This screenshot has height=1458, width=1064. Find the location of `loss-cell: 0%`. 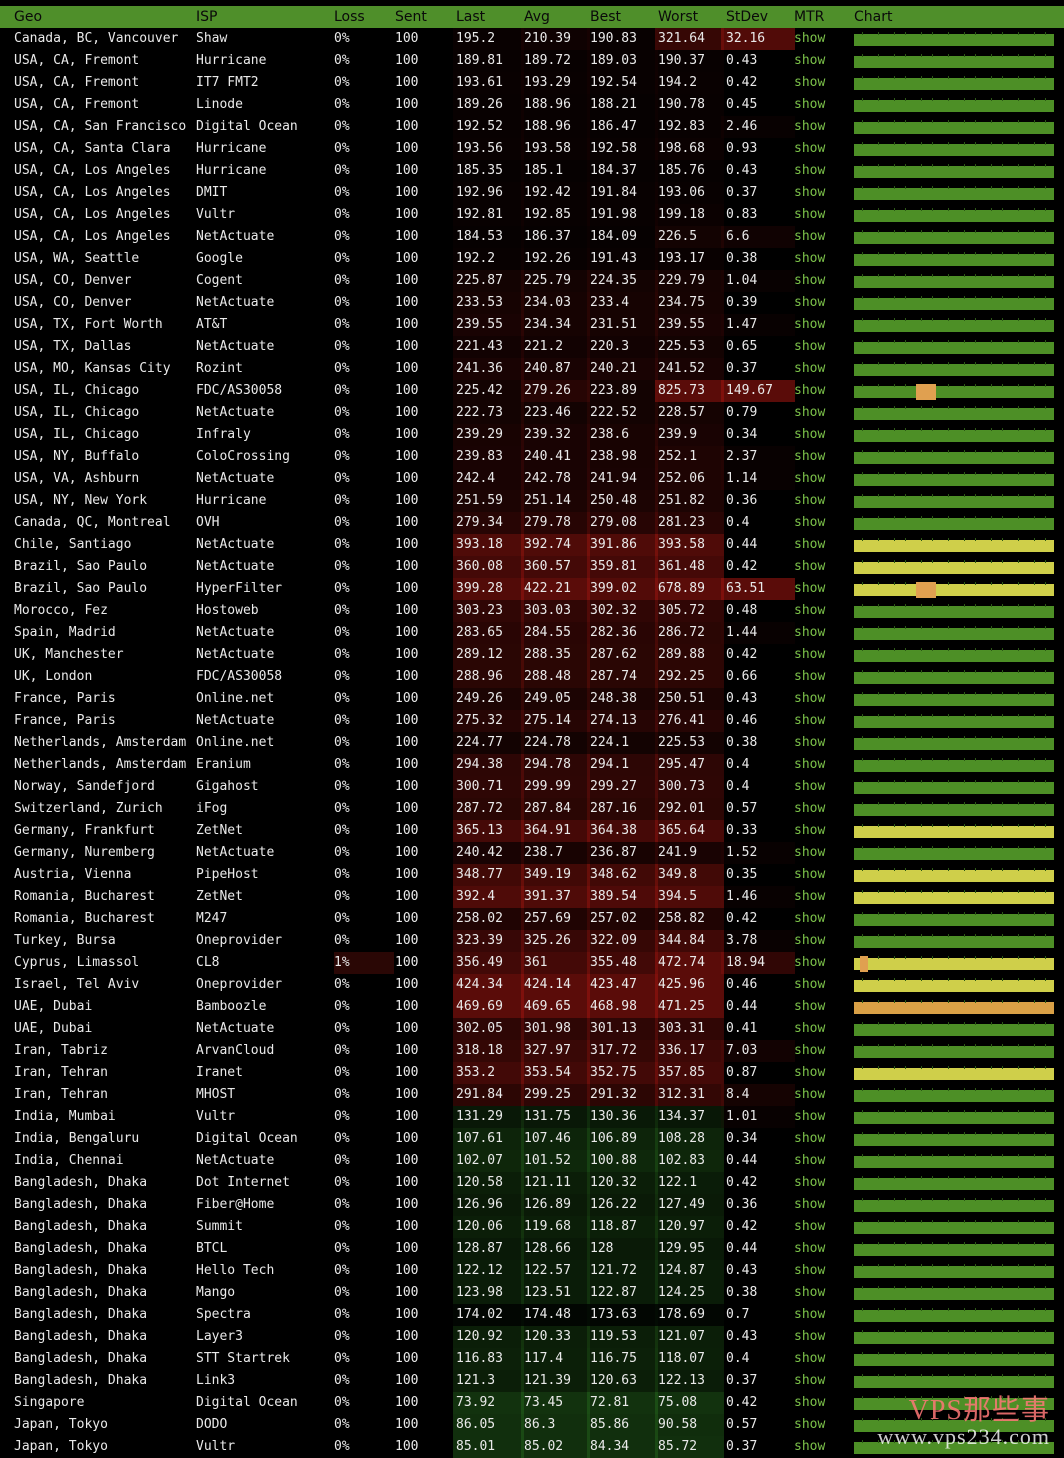

loss-cell: 0% is located at coordinates (342, 104).